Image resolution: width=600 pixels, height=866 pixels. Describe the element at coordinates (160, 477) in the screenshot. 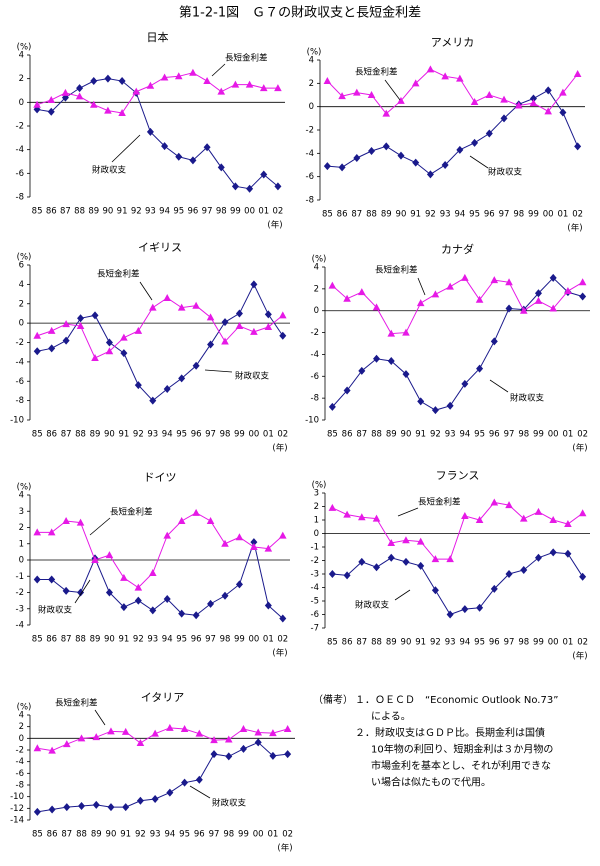

I see `chart-title: ドイツ` at that location.